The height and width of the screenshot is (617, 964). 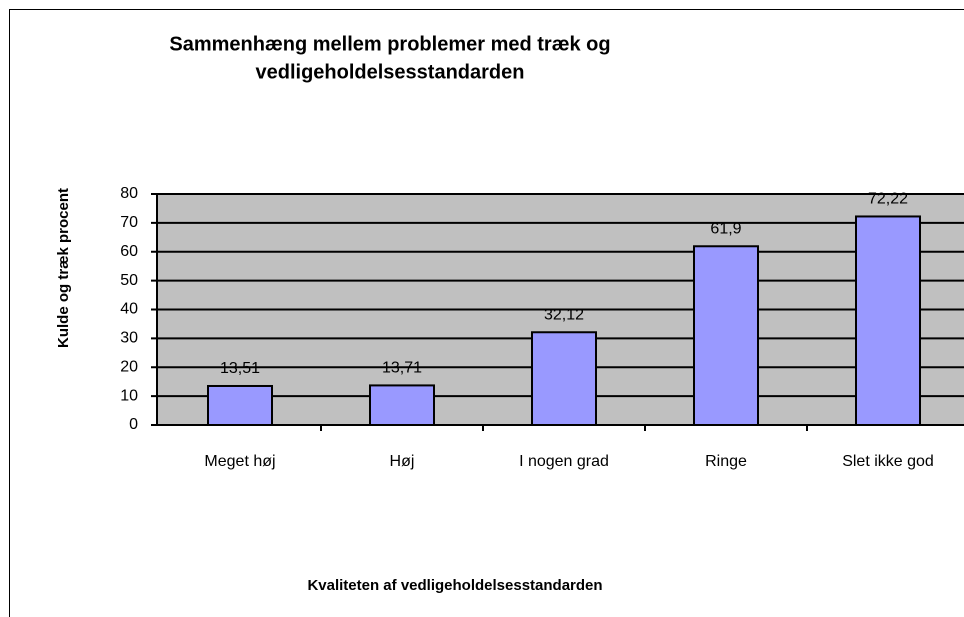 I want to click on y-tick-label: 20, so click(x=129, y=366).